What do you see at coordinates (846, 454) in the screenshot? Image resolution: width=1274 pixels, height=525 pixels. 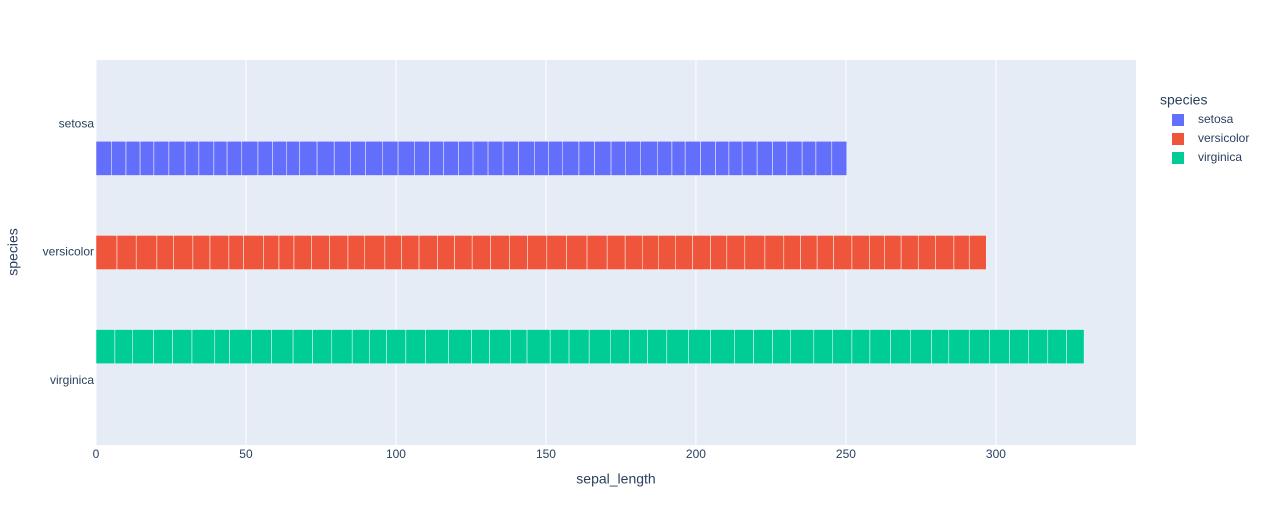 I see `x-tick-label: 250` at bounding box center [846, 454].